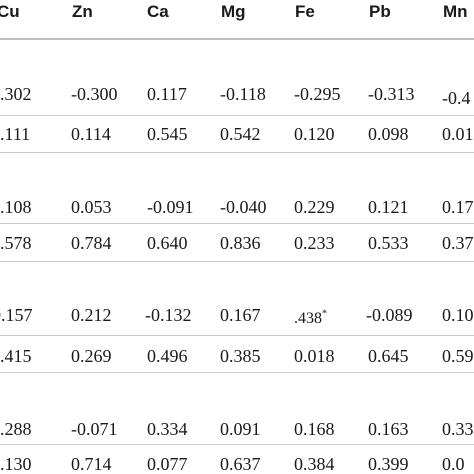  I want to click on table-cell: 0.0, so click(453, 464).